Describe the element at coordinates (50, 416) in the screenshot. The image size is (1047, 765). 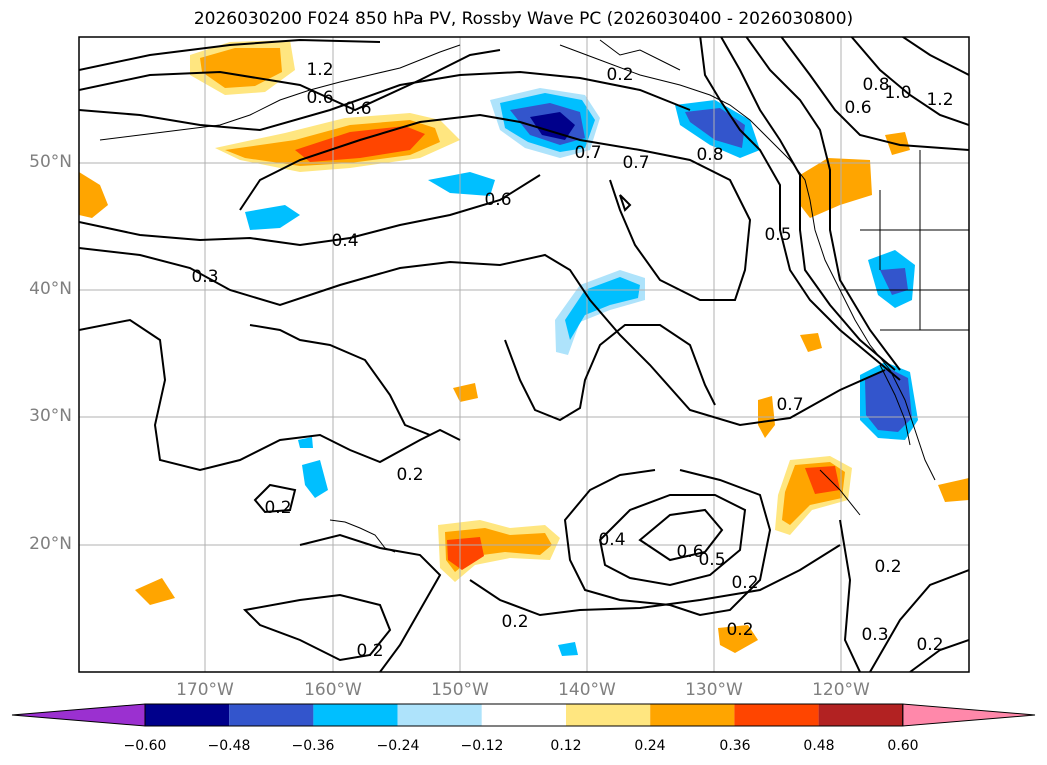
I see `lat-label-30n: 30°N` at that location.